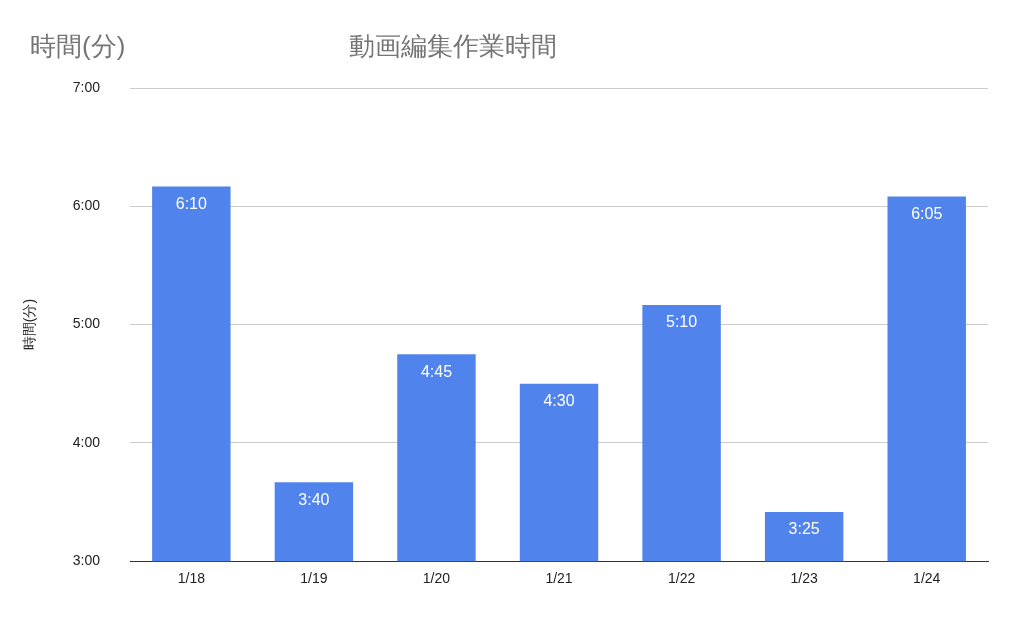  Describe the element at coordinates (86, 205) in the screenshot. I see `y-tick-label: 6:00` at that location.